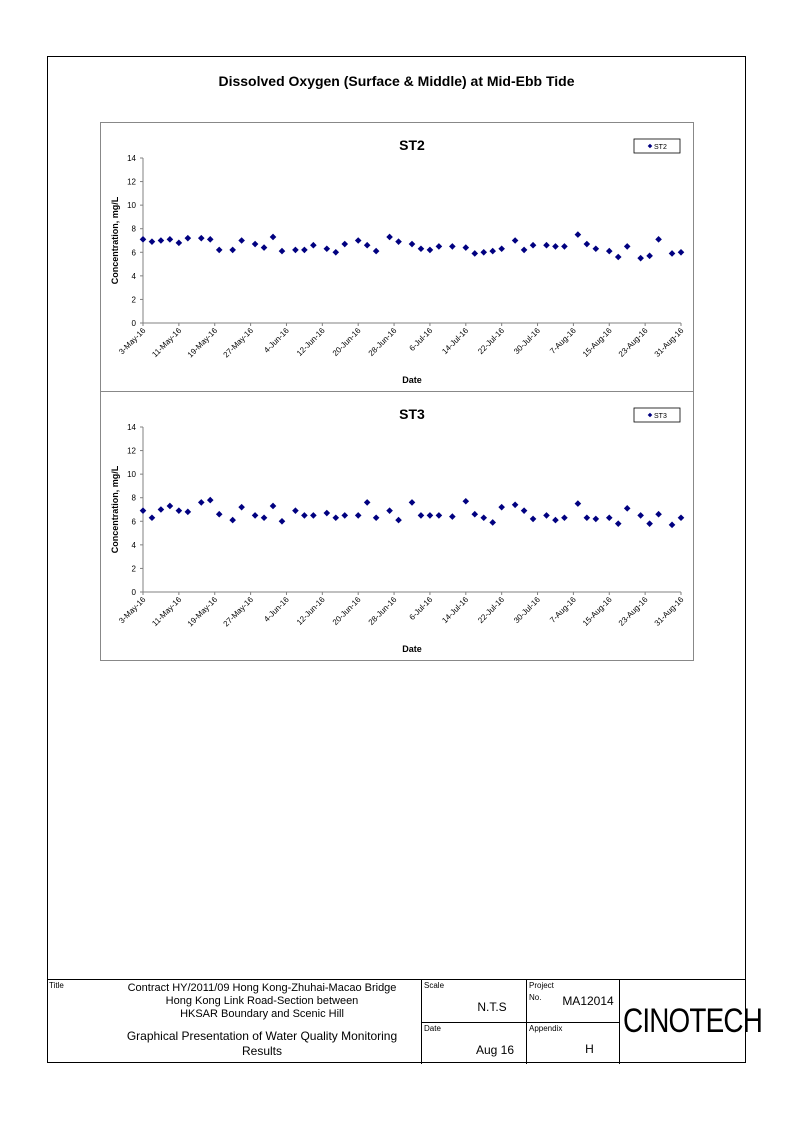 The height and width of the screenshot is (1122, 794). Describe the element at coordinates (535, 997) in the screenshot. I see `no-label: No.` at that location.